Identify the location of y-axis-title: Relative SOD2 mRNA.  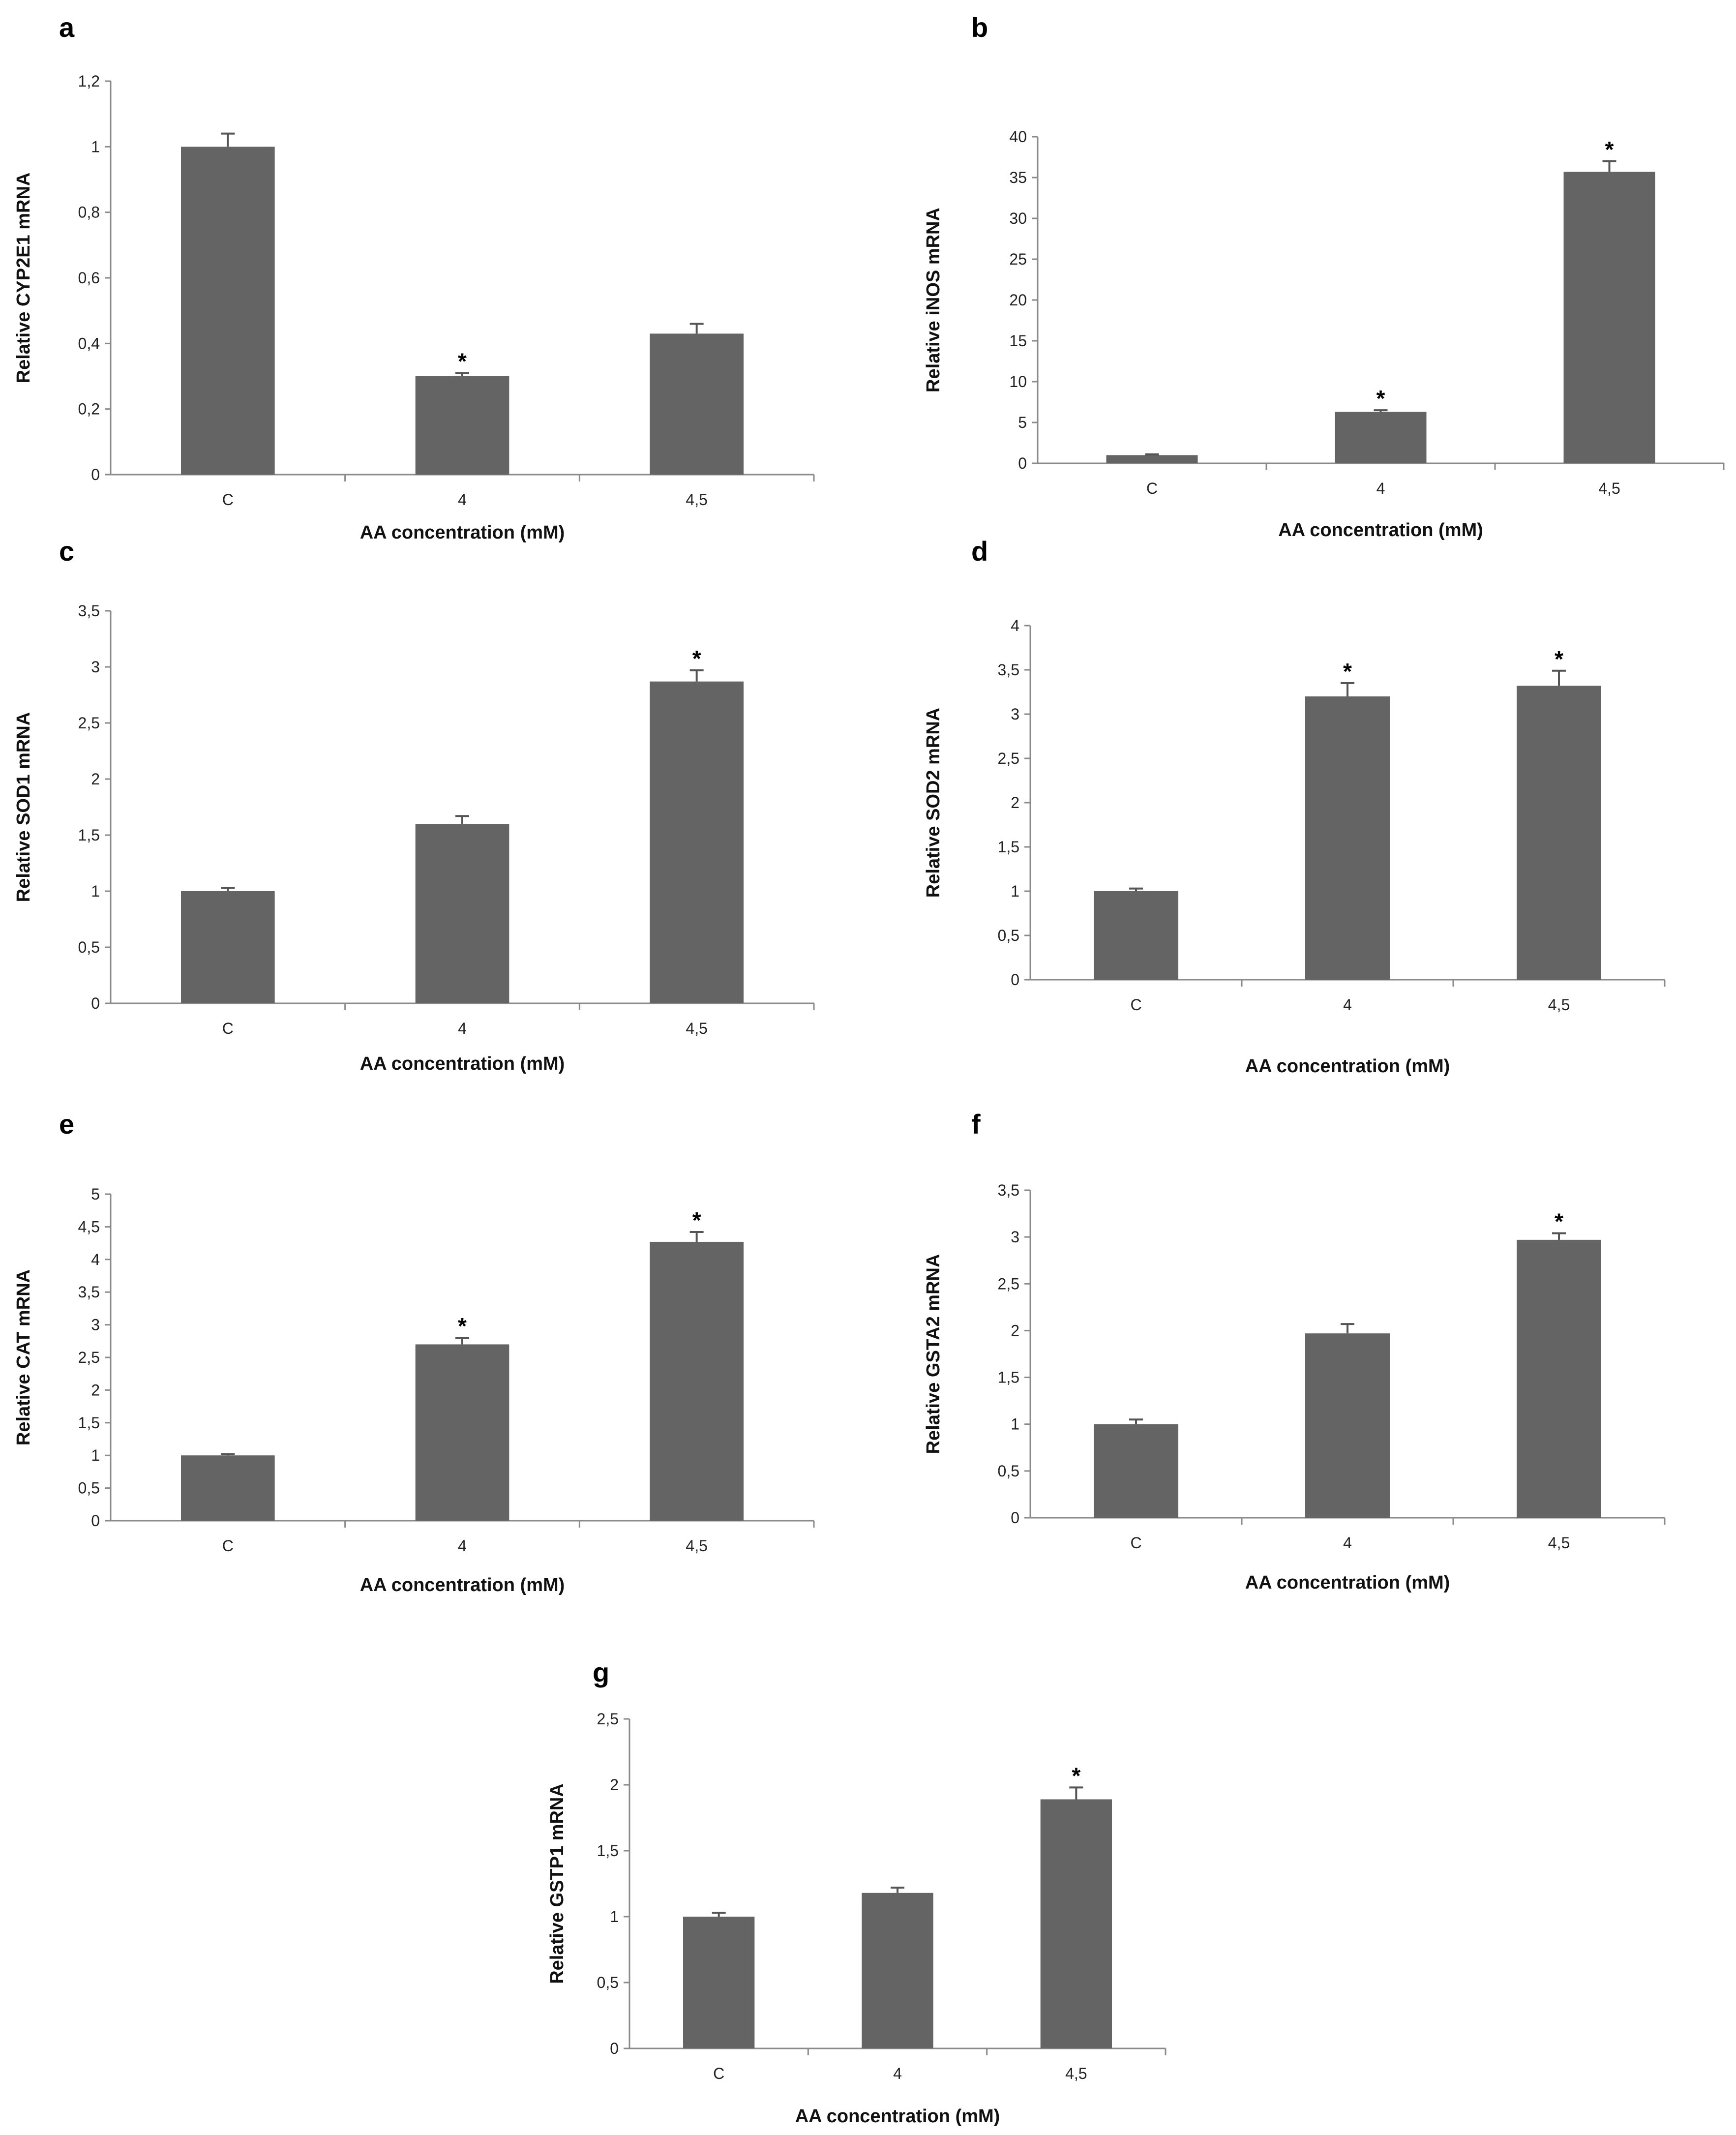
(933, 803).